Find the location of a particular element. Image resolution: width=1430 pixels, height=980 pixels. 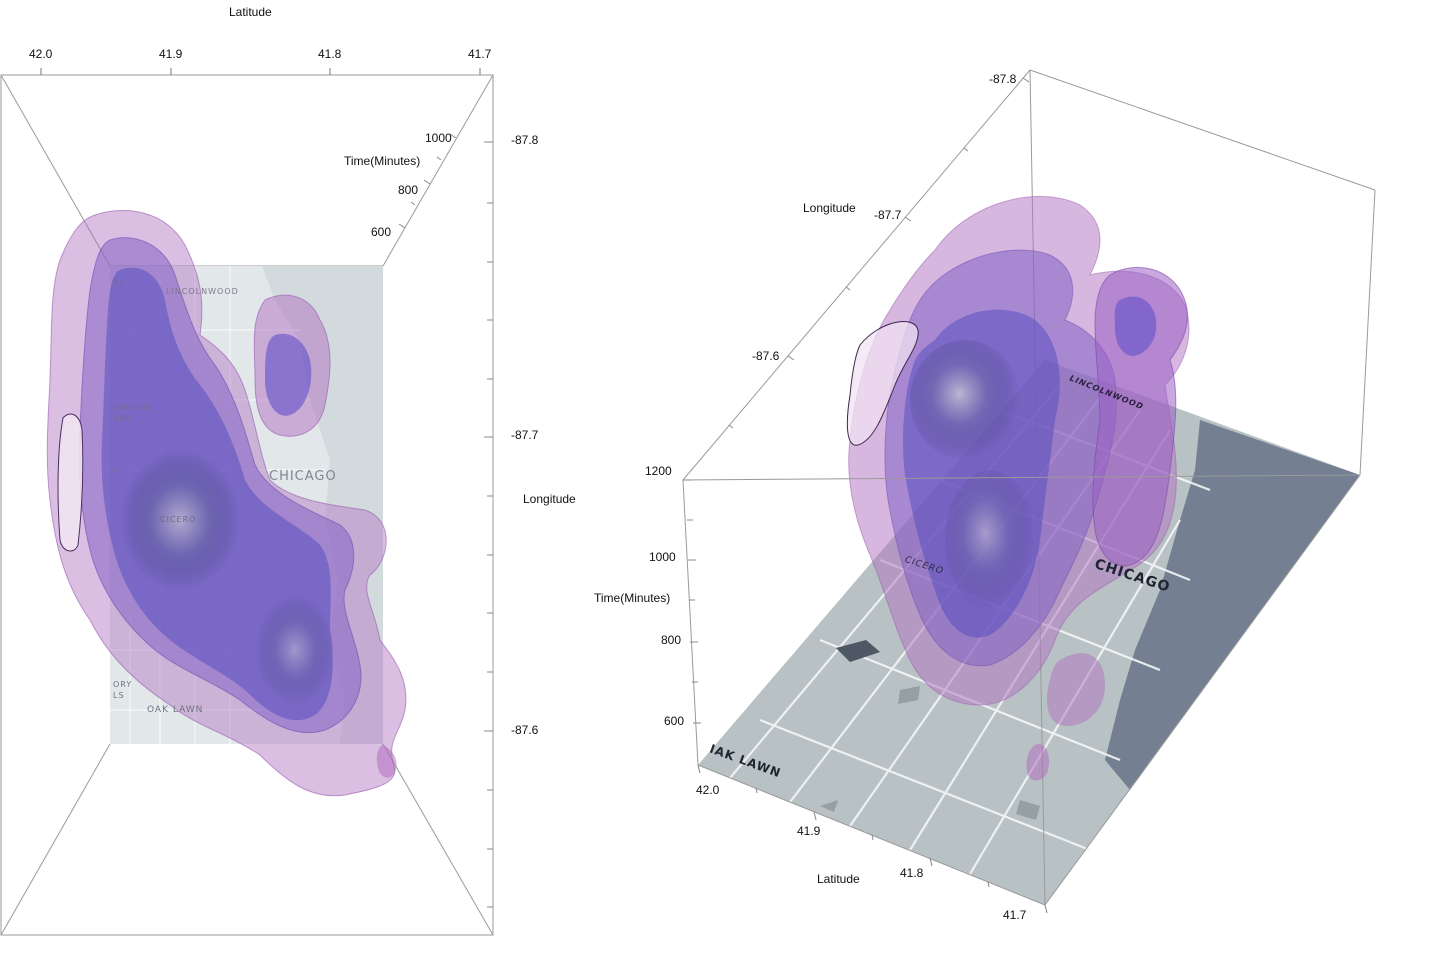

right-lon-tick: -87.6 is located at coordinates (766, 356).